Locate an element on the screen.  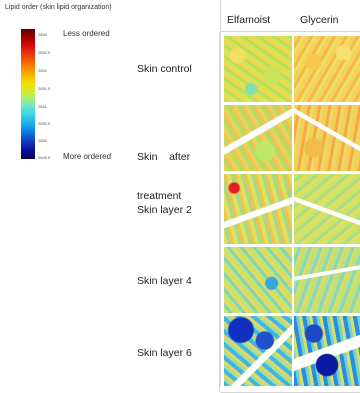
row-label-skin-layer-6: Skin layer 6 is located at coordinates (164, 353).